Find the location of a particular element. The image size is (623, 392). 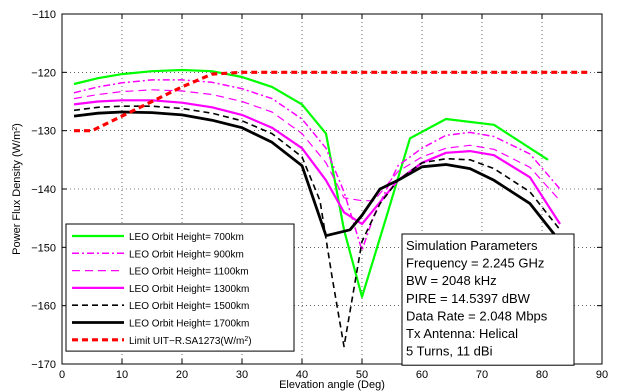

y-tick-label: −110 is located at coordinates (44, 15).